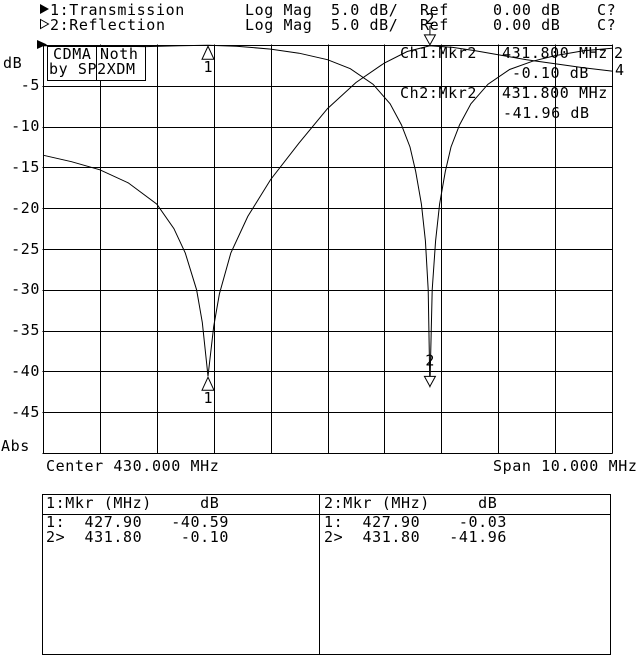 This screenshot has width=640, height=659. Describe the element at coordinates (25, 208) in the screenshot. I see `y-tick--20: -20` at that location.